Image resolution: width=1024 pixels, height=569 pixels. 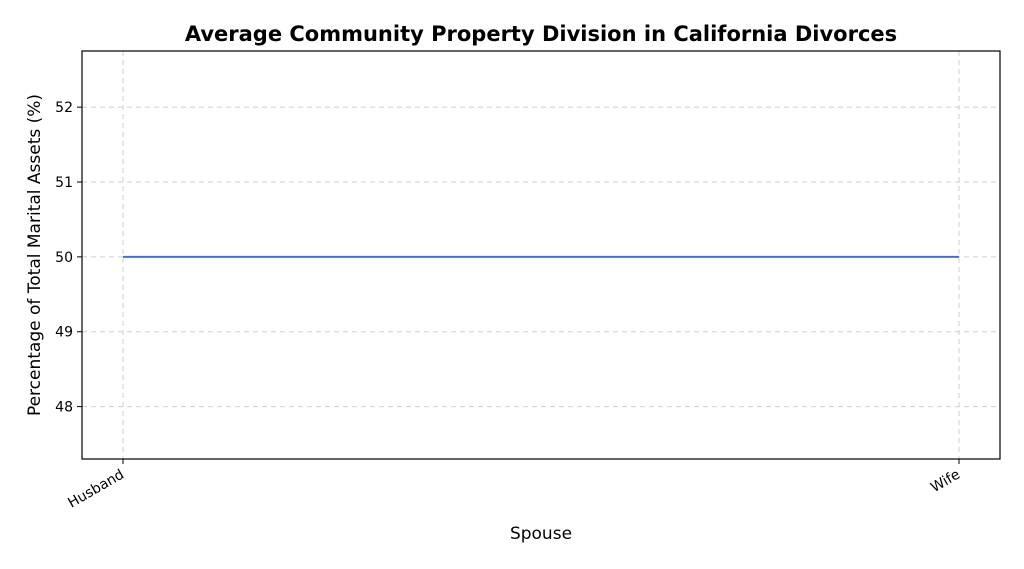 I want to click on x-tick-label: Husband, so click(x=96, y=489).